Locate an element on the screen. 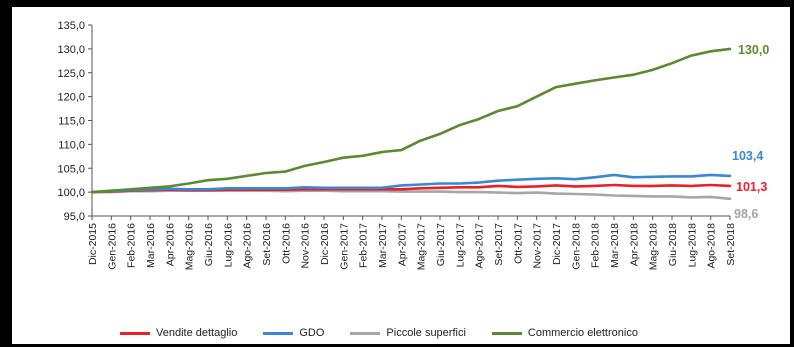 This screenshot has height=347, width=794. x-tick-label: Gen-2016 is located at coordinates (112, 246).